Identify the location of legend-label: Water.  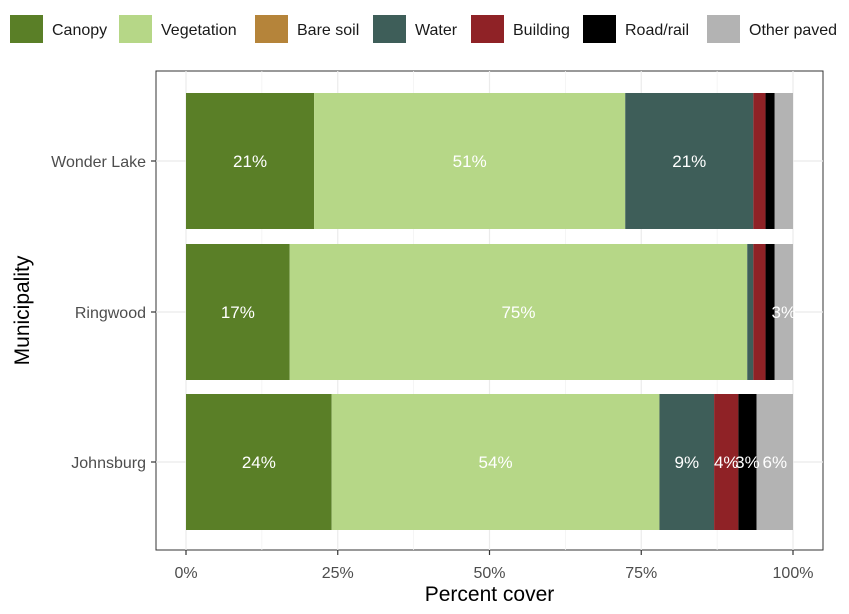
(436, 30).